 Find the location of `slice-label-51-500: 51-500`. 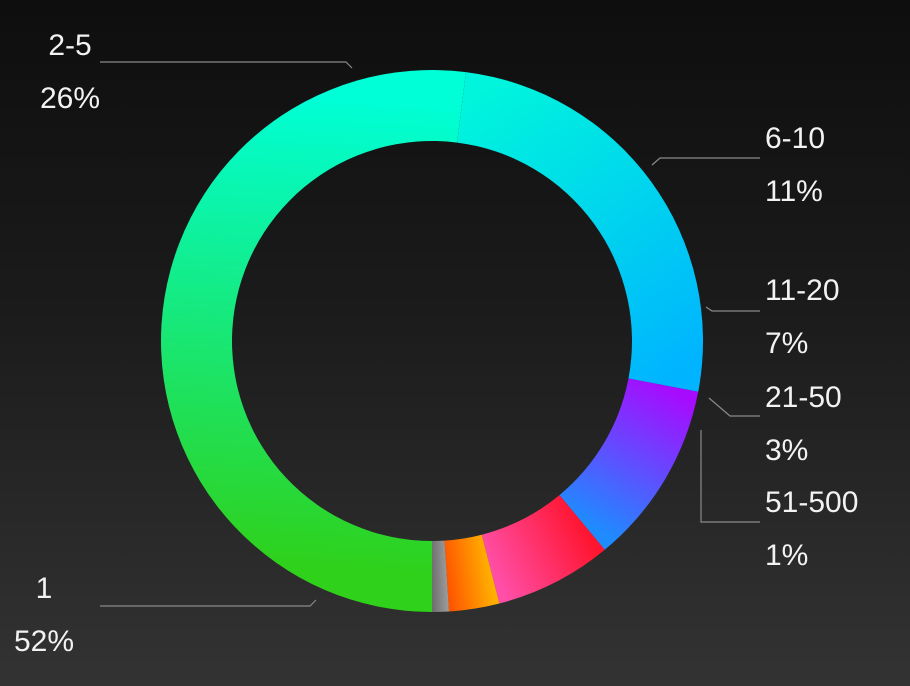

slice-label-51-500: 51-500 is located at coordinates (811, 502).